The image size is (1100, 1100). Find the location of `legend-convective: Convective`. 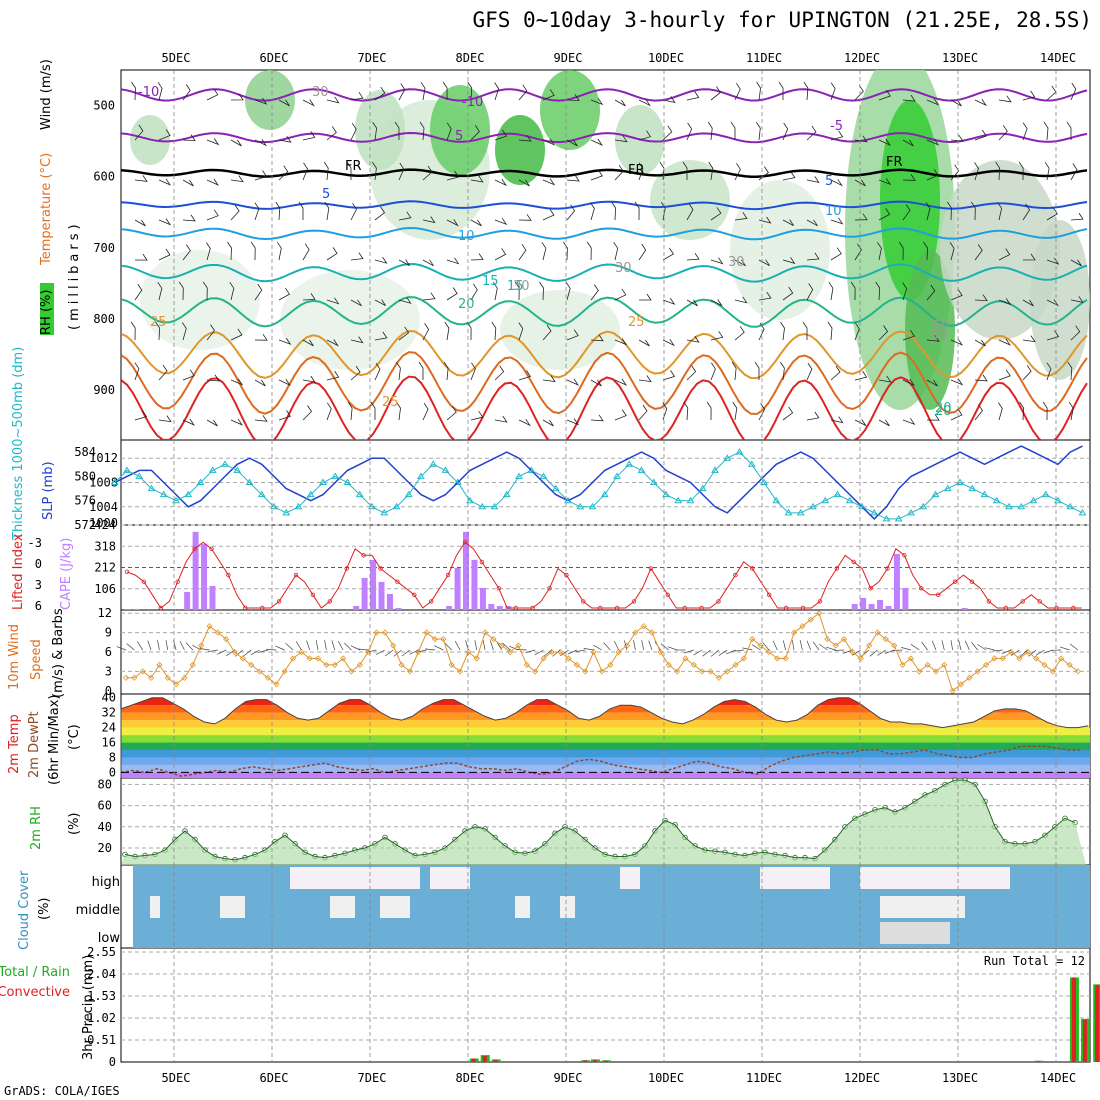

legend-convective: Convective is located at coordinates (35, 992).